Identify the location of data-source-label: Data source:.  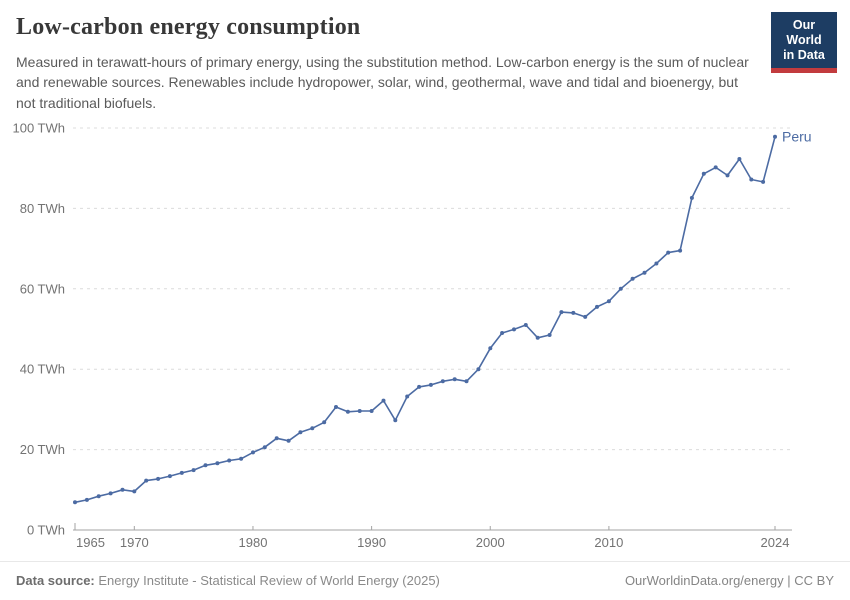
(55, 580).